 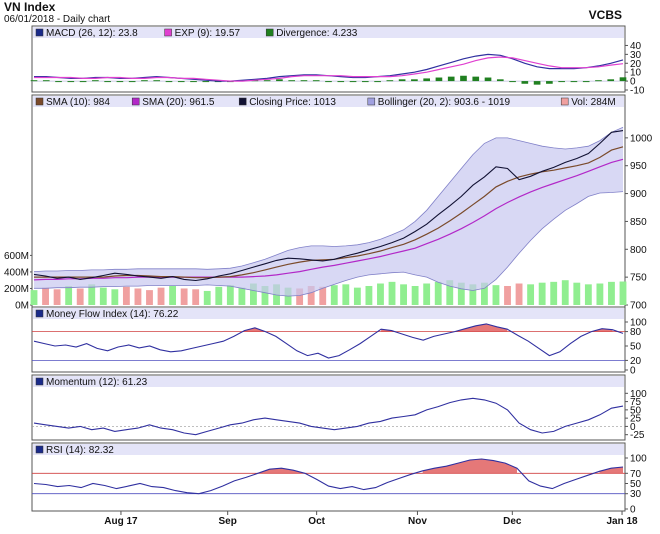 I want to click on money_flow-ytick-label-1: 80, so click(x=636, y=332).